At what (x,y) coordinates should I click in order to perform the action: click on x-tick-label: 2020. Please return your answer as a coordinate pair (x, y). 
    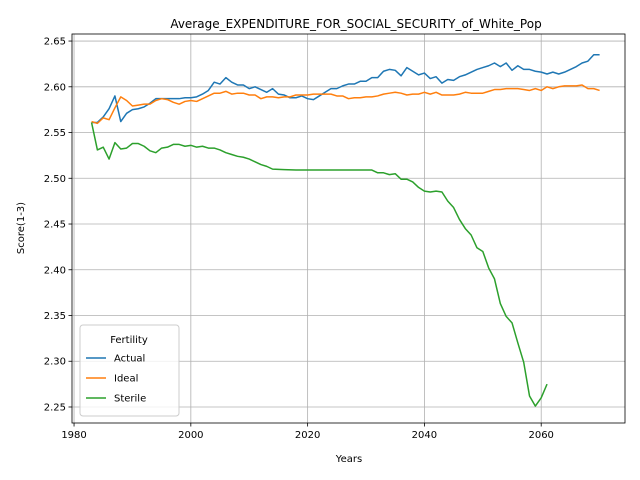
    Looking at the image, I should click on (307, 435).